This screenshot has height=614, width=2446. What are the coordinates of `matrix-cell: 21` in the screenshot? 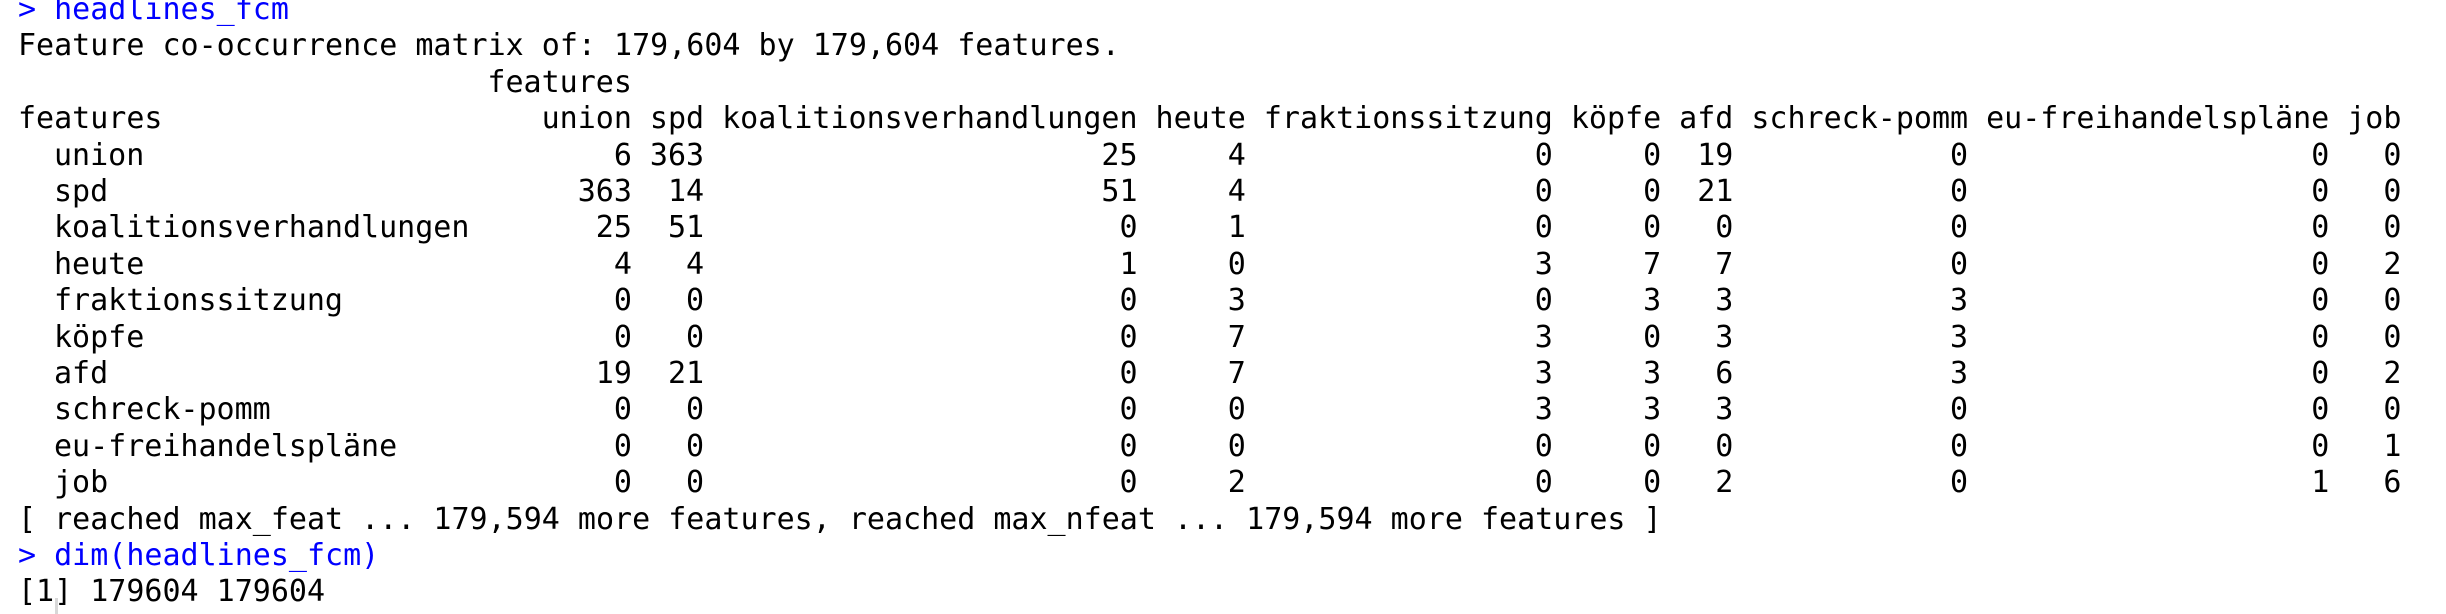 It's located at (686, 374).